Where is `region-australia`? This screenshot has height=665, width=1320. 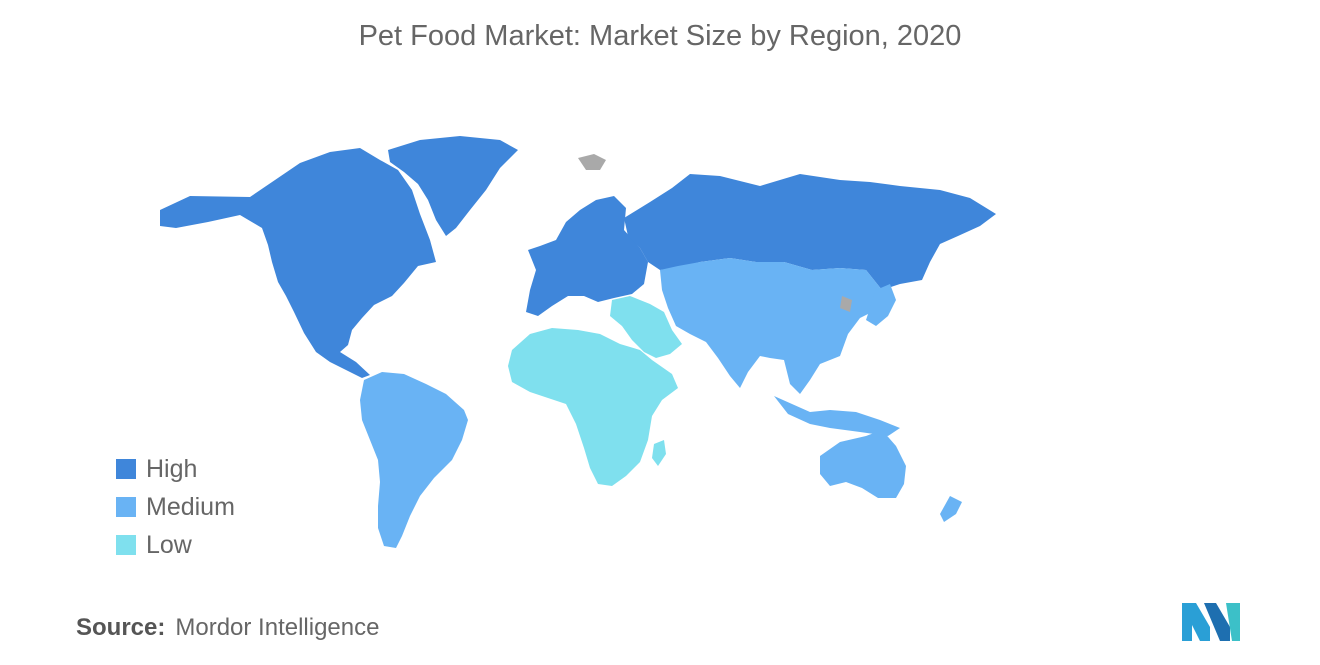
region-australia is located at coordinates (863, 464).